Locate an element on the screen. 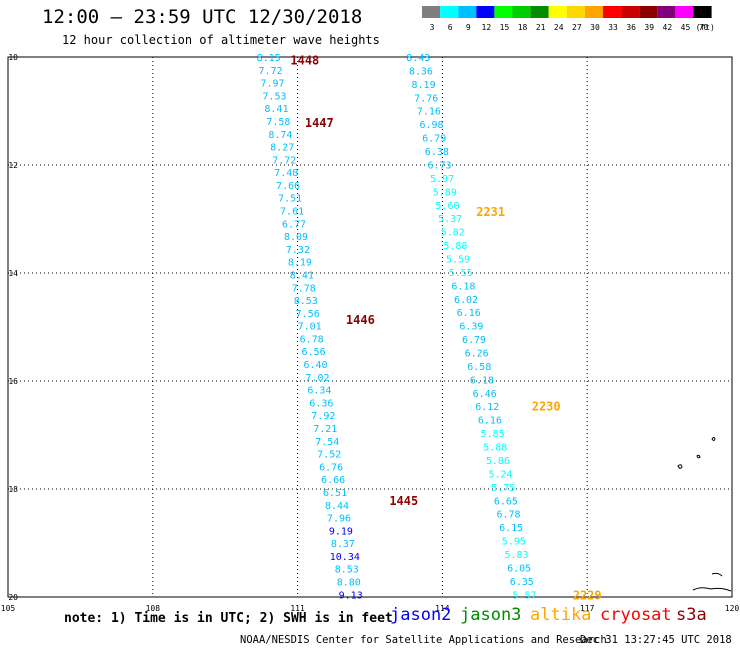 Image resolution: width=740 pixels, height=650 pixels. altika-swh-value: 6.58 is located at coordinates (479, 367).